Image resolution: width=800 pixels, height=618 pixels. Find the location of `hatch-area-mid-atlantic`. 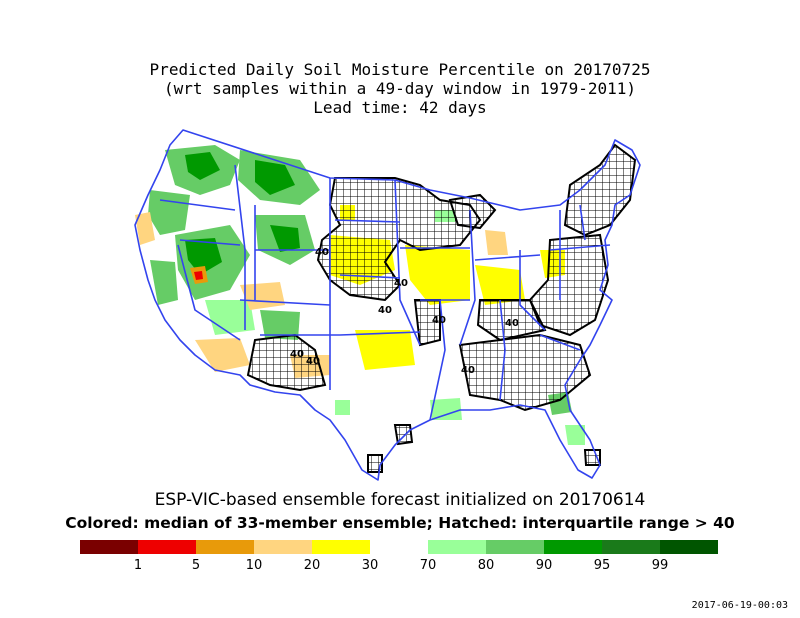

hatch-area-mid-atlantic is located at coordinates (569, 285).